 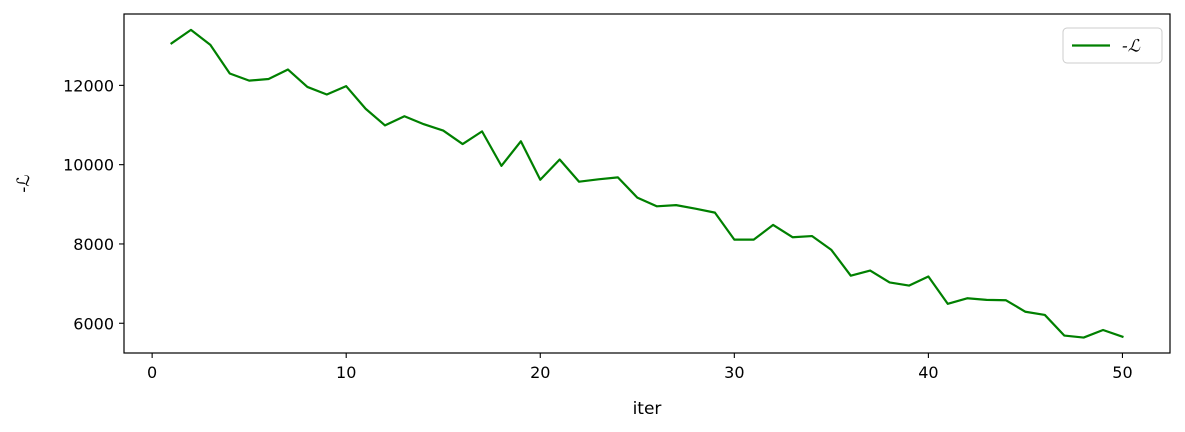 I want to click on y-axis-label: -ℒ, so click(x=24, y=183).